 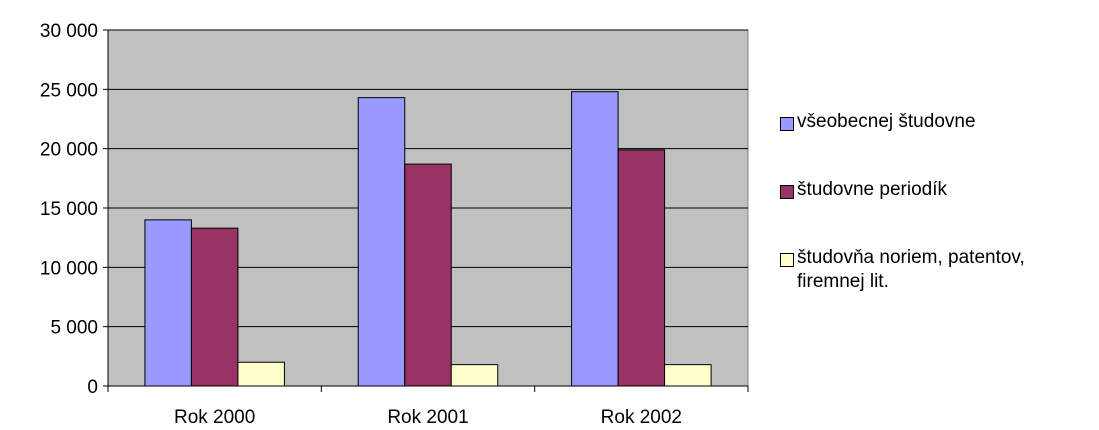 What do you see at coordinates (92, 387) in the screenshot?
I see `y-tick-label: 0` at bounding box center [92, 387].